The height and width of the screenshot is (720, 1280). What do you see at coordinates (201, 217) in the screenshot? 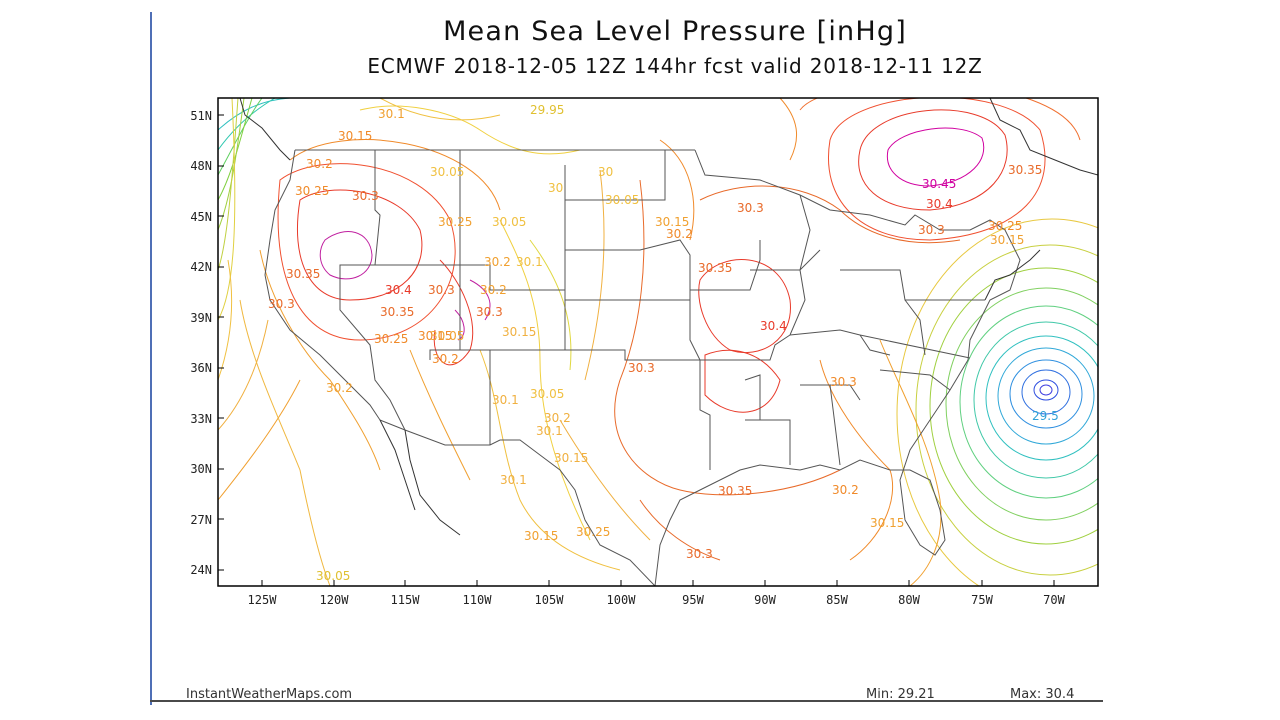
I see `lat-label: 45N` at bounding box center [201, 217].